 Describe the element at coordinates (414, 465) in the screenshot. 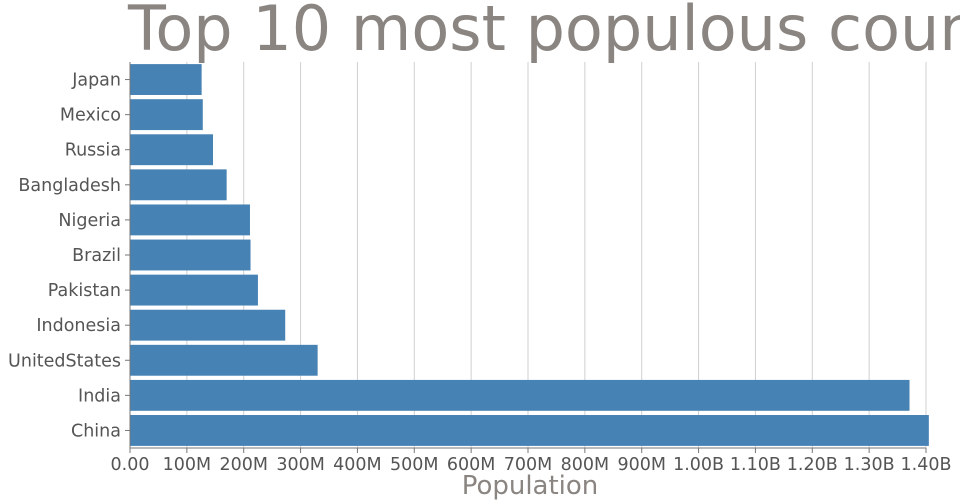

I see `x-tick-label: 500M` at that location.